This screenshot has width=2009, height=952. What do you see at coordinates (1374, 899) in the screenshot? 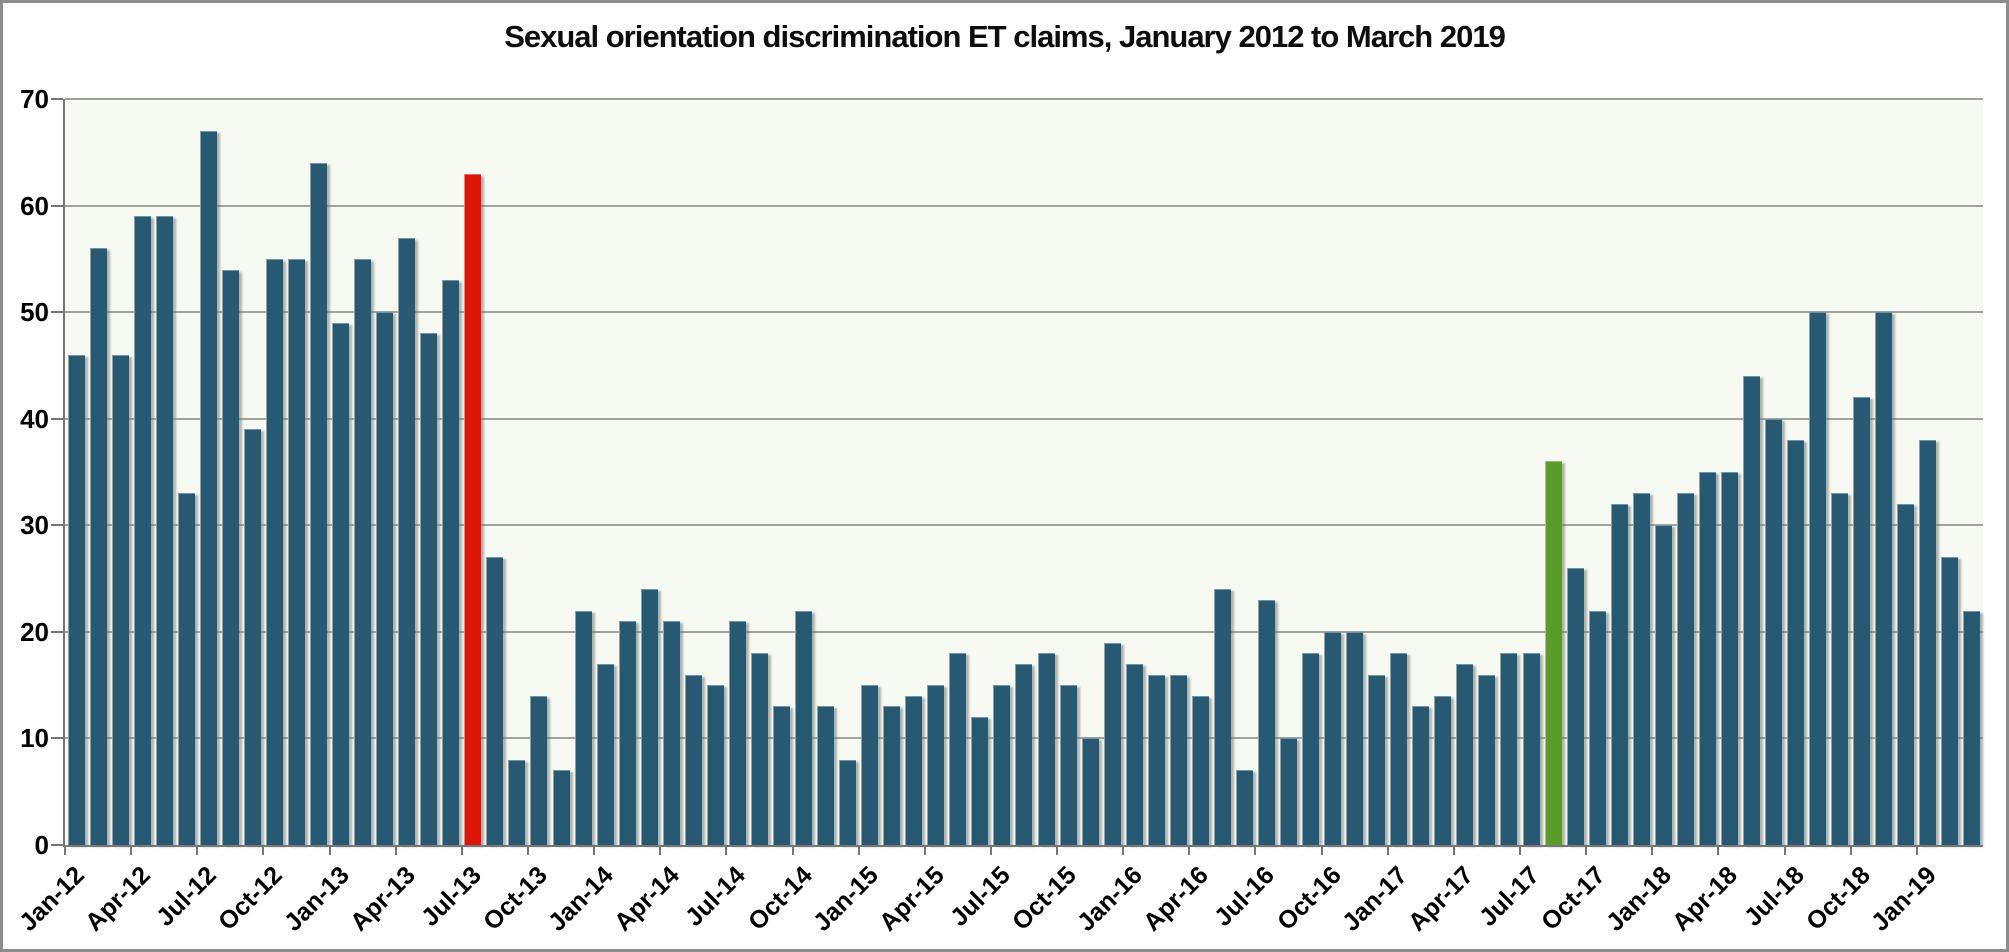
I see `x-axis-tick-label: Jan-17` at bounding box center [1374, 899].